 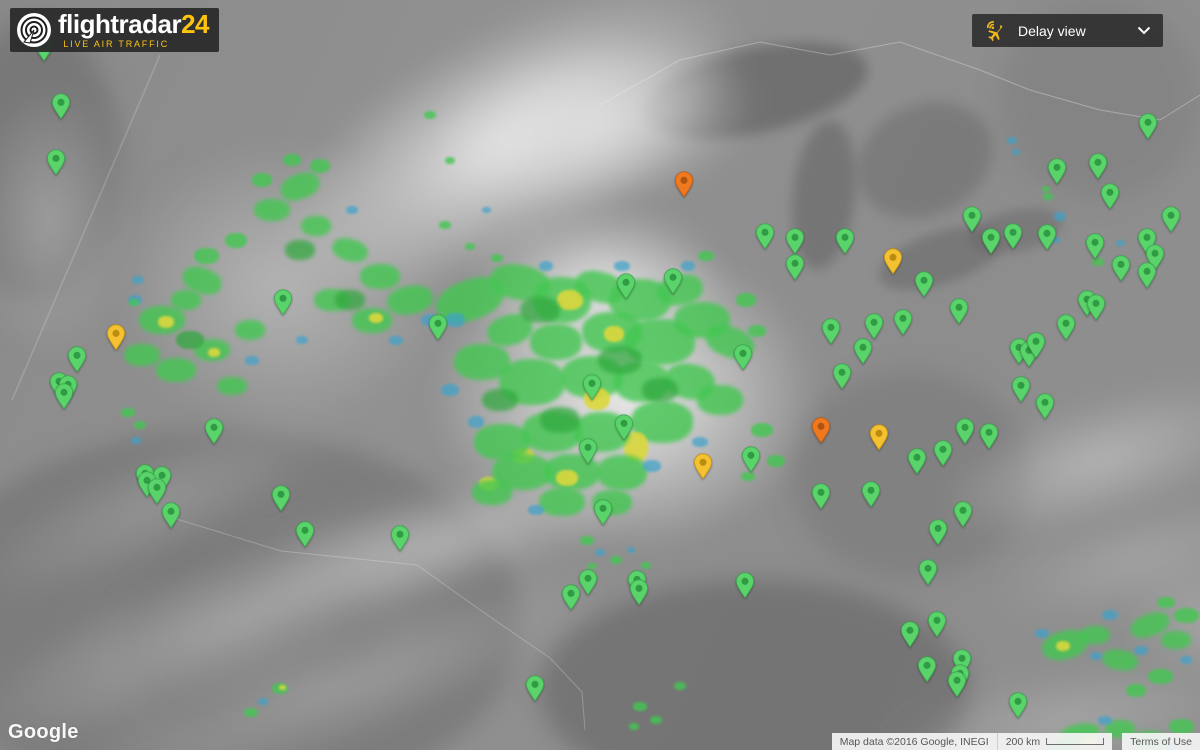 I want to click on google-watermark: Google, so click(x=43, y=732).